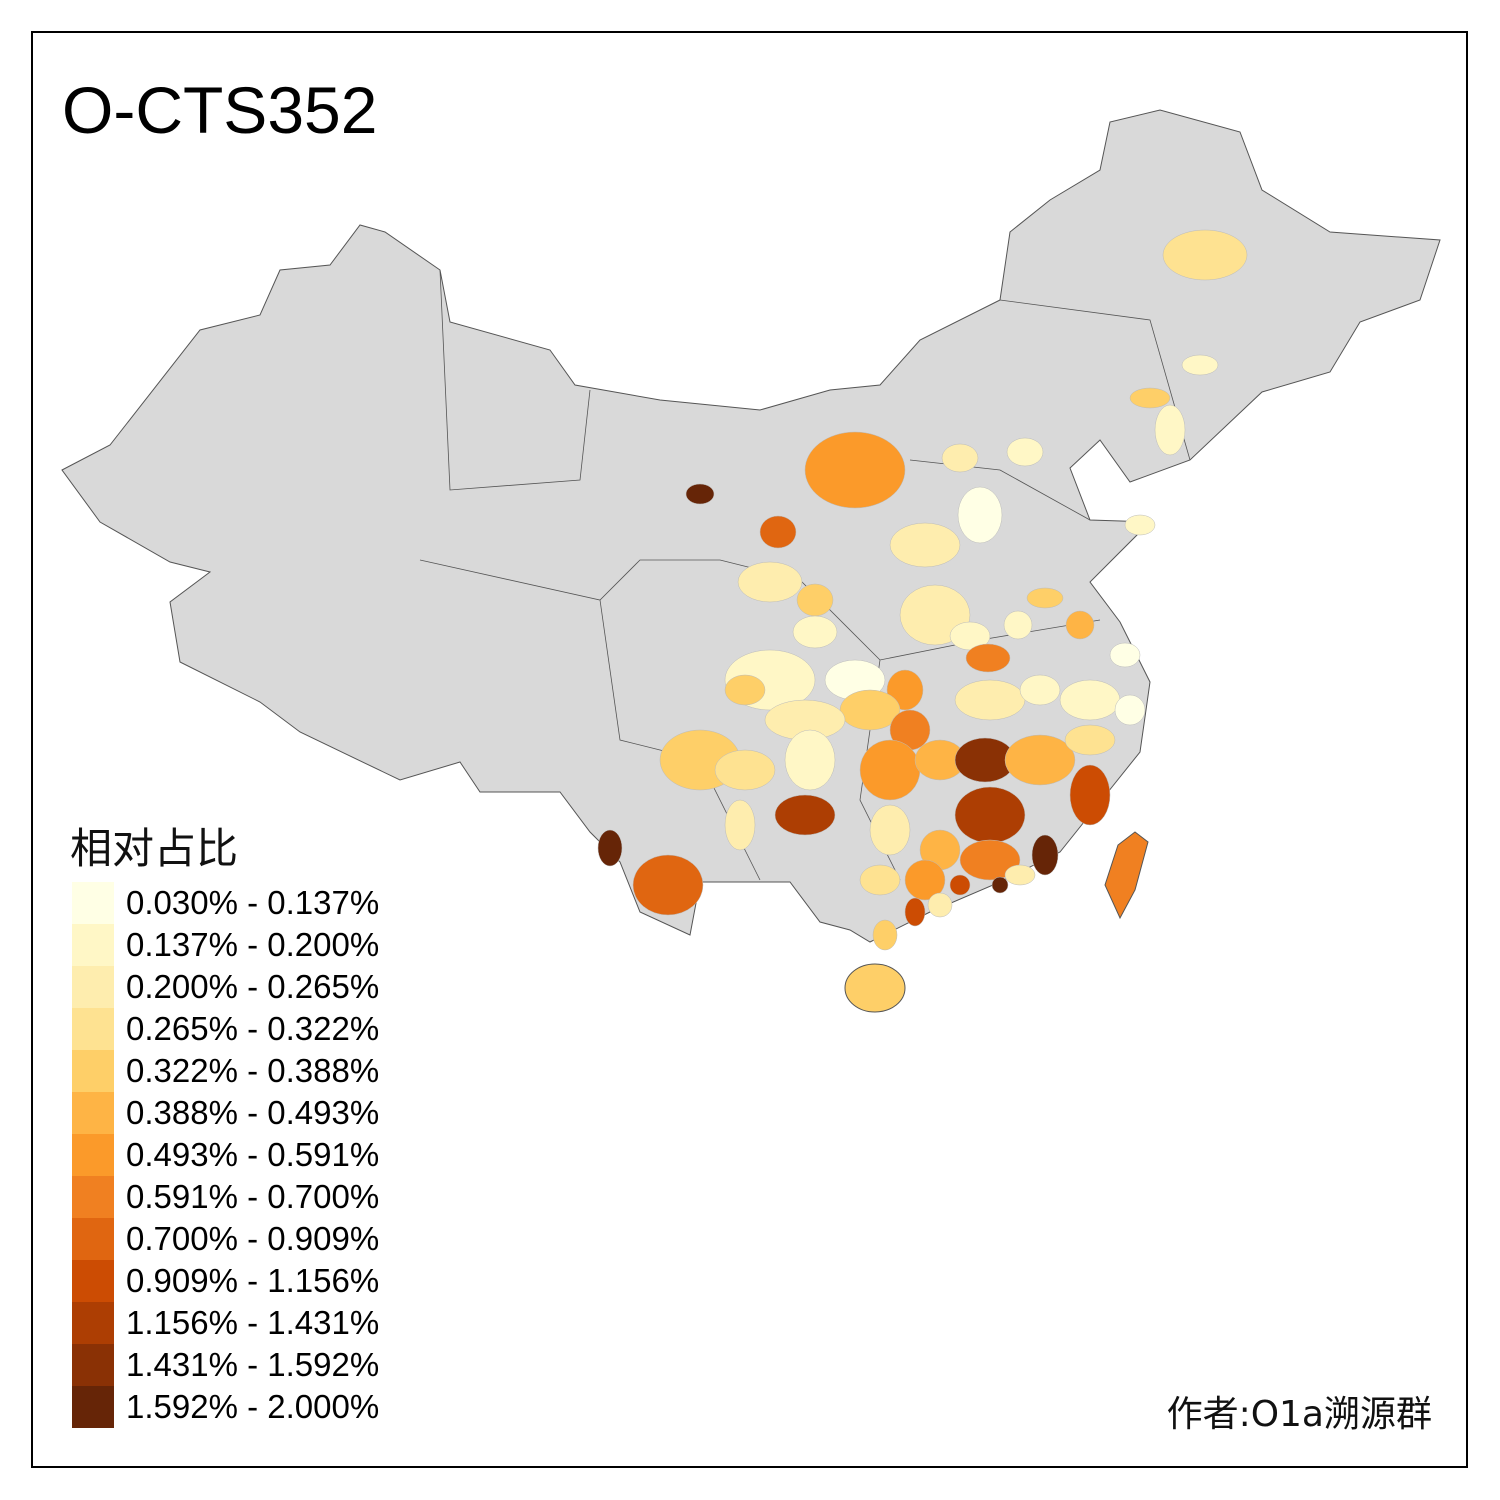 The image size is (1500, 1500). I want to click on legend-label: 0.030% - 0.137%, so click(253, 902).